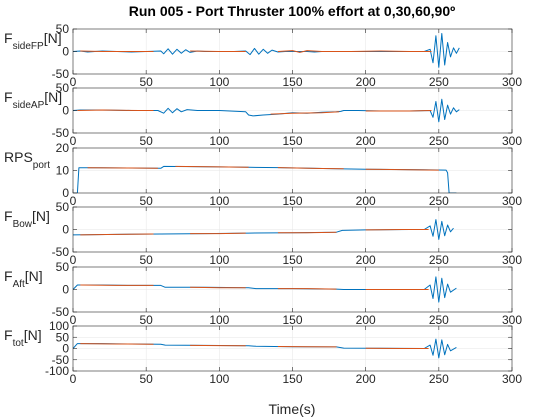 This screenshot has width=560, height=420. I want to click on y-axis-label: RPSport, so click(27, 160).